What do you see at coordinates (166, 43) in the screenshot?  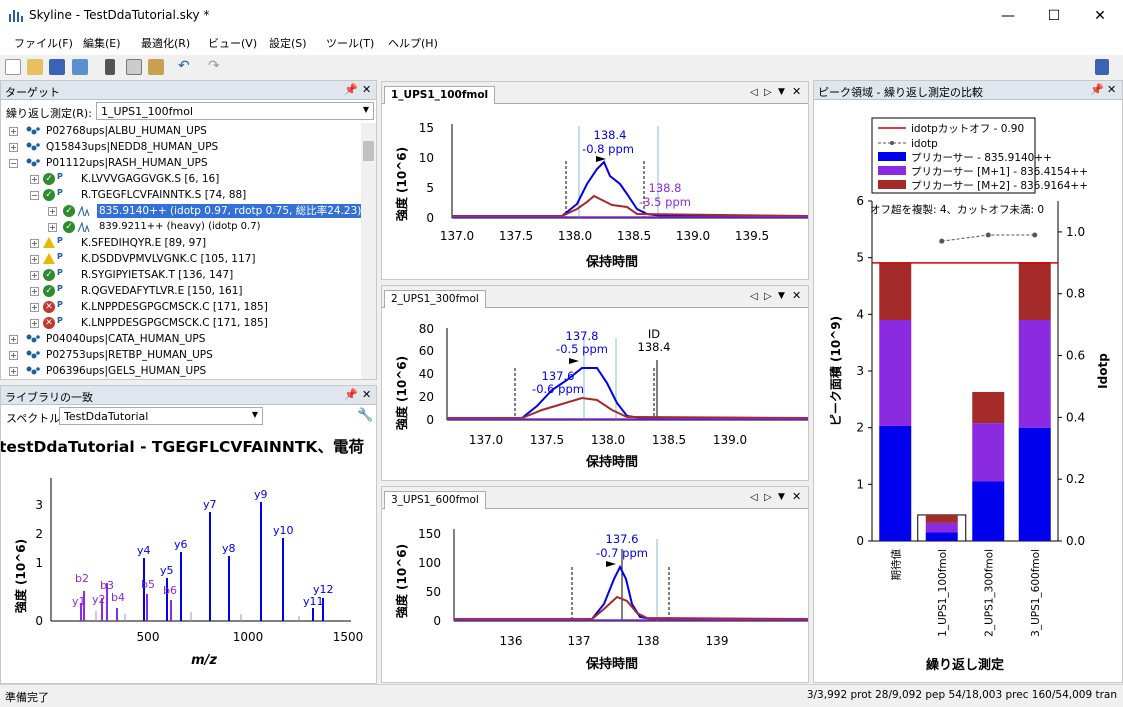 I see `menu-refine: 最適化(R)` at bounding box center [166, 43].